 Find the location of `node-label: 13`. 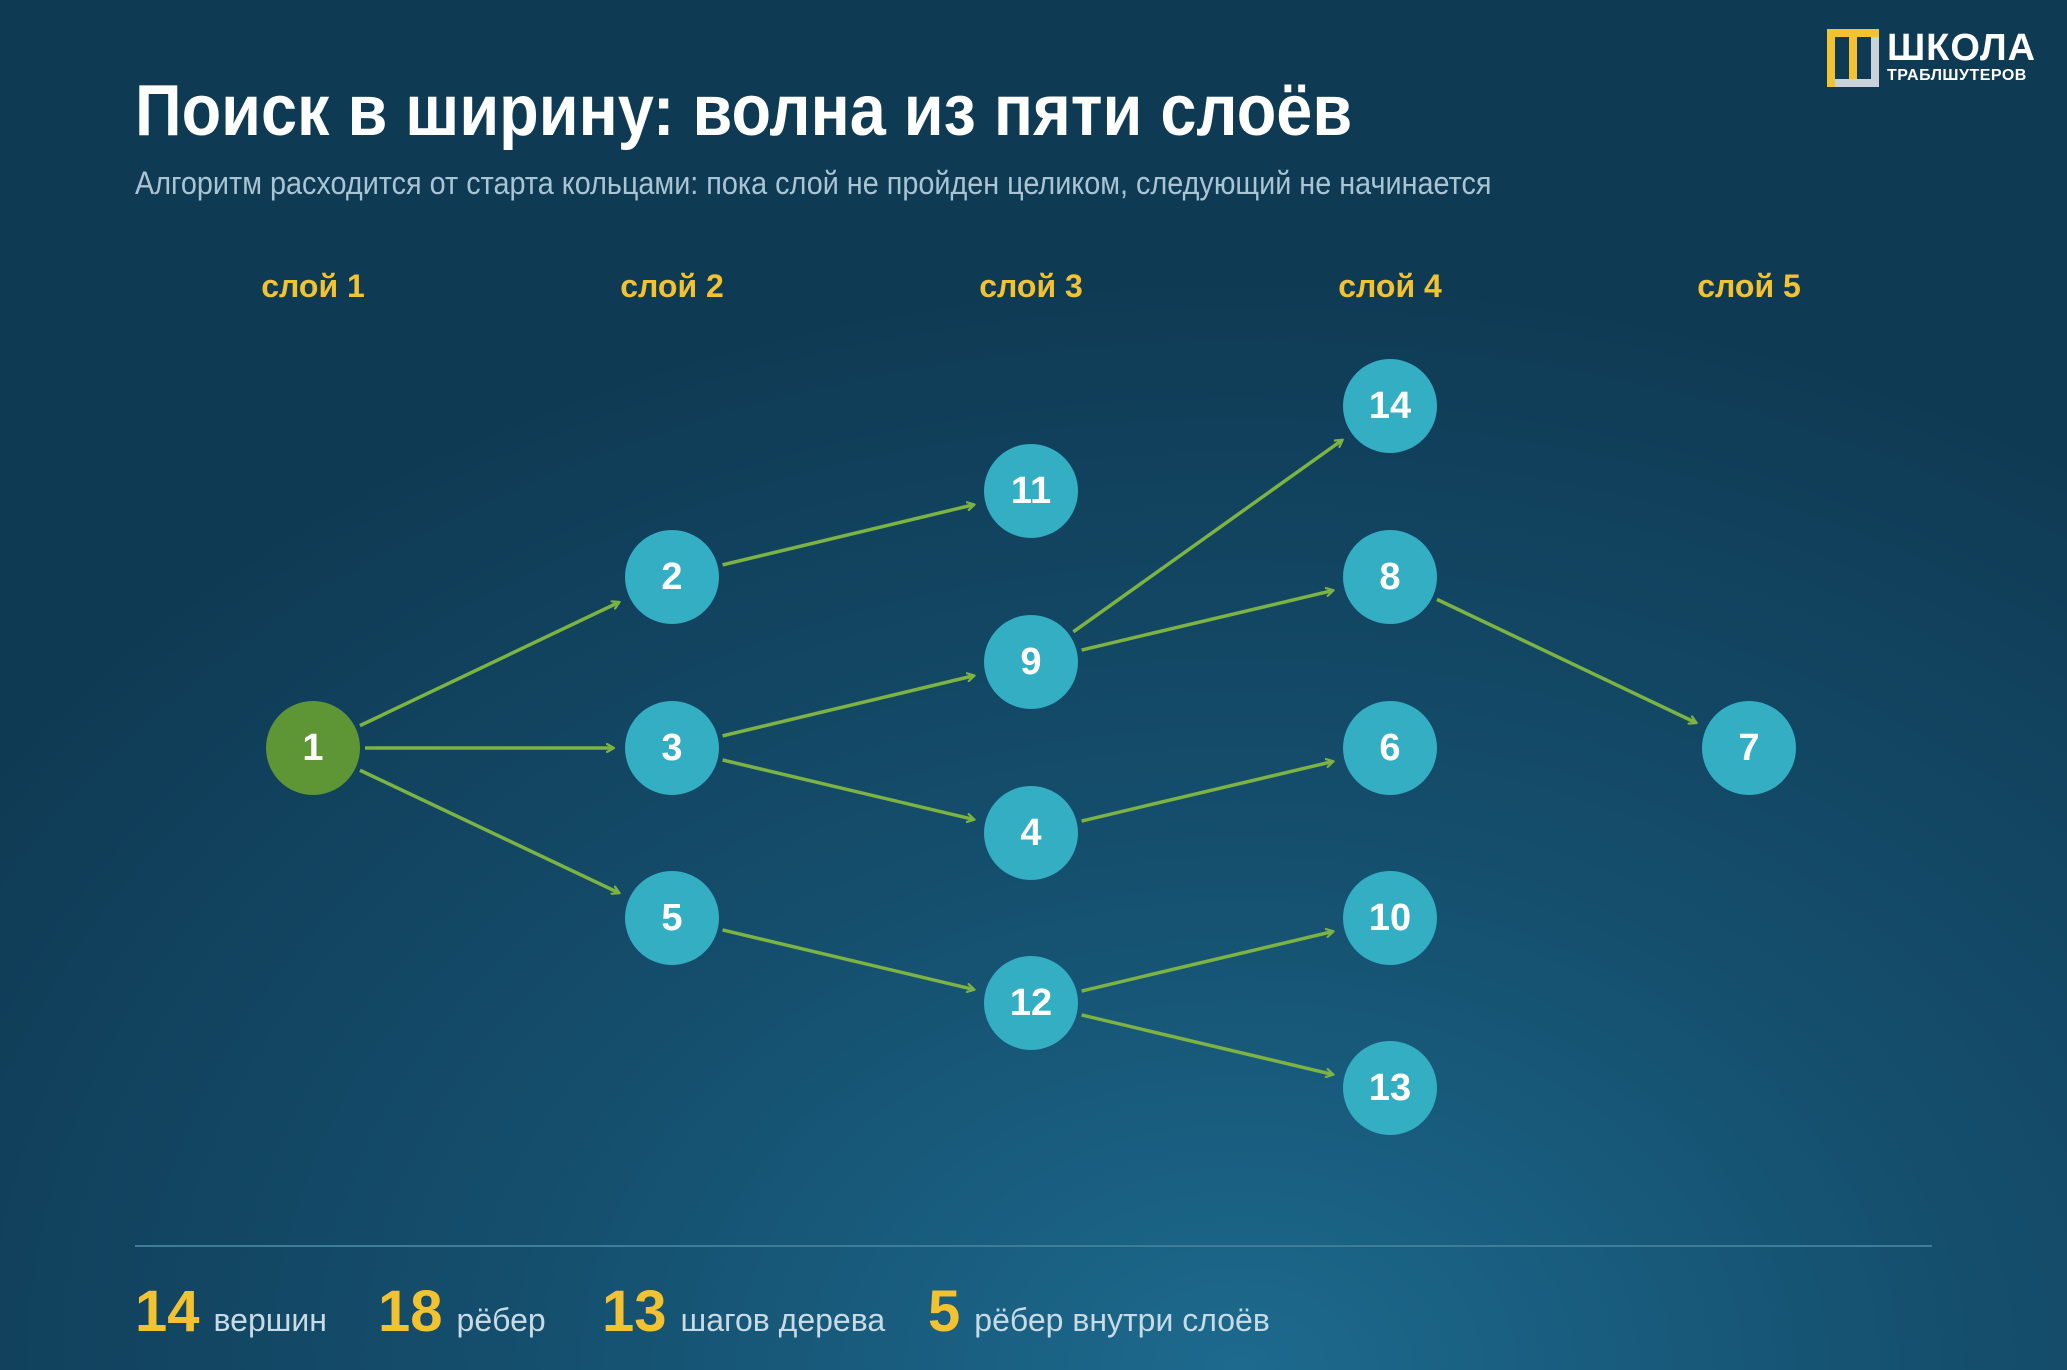

node-label: 13 is located at coordinates (1390, 1088).